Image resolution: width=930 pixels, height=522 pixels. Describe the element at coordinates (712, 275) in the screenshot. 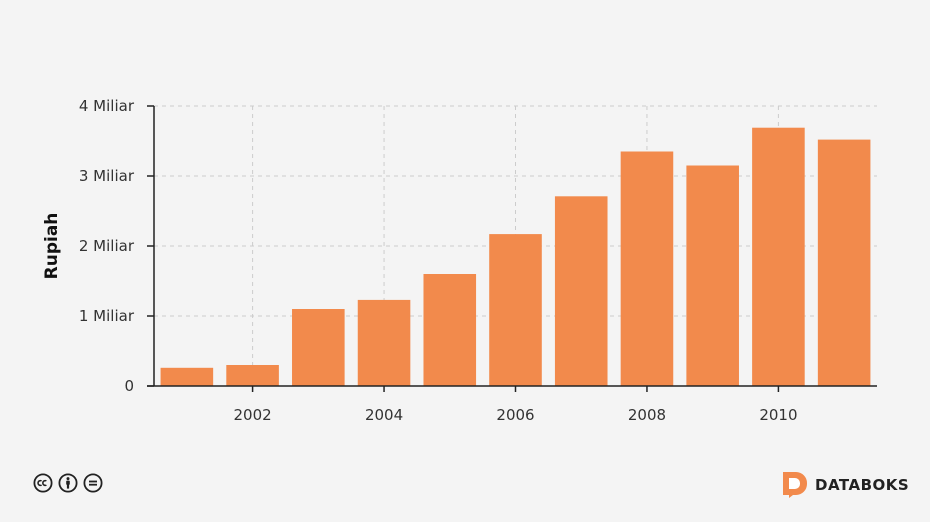

I see `bar-2009` at that location.